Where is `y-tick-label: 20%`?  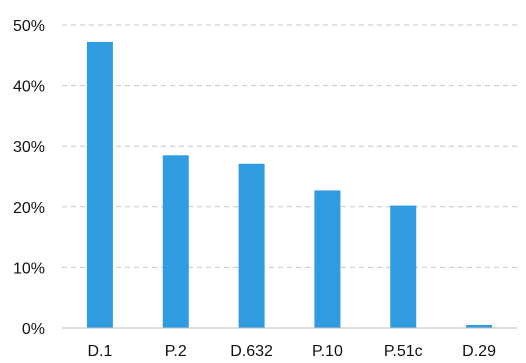
y-tick-label: 20% is located at coordinates (29, 208).